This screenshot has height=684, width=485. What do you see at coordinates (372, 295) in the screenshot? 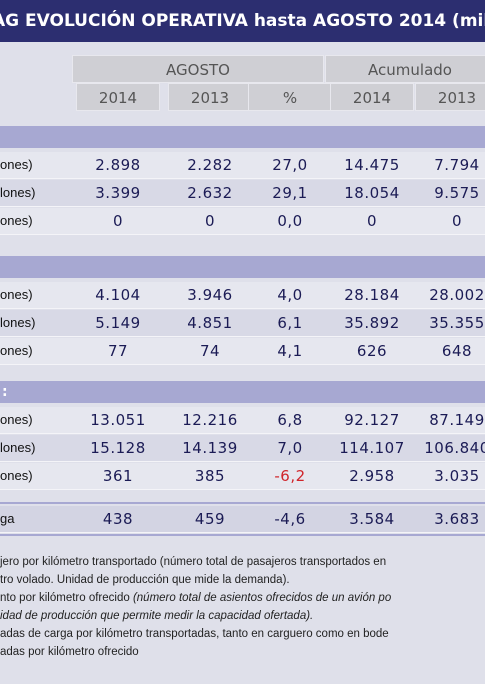
I see `cell-value: 28.184` at bounding box center [372, 295].